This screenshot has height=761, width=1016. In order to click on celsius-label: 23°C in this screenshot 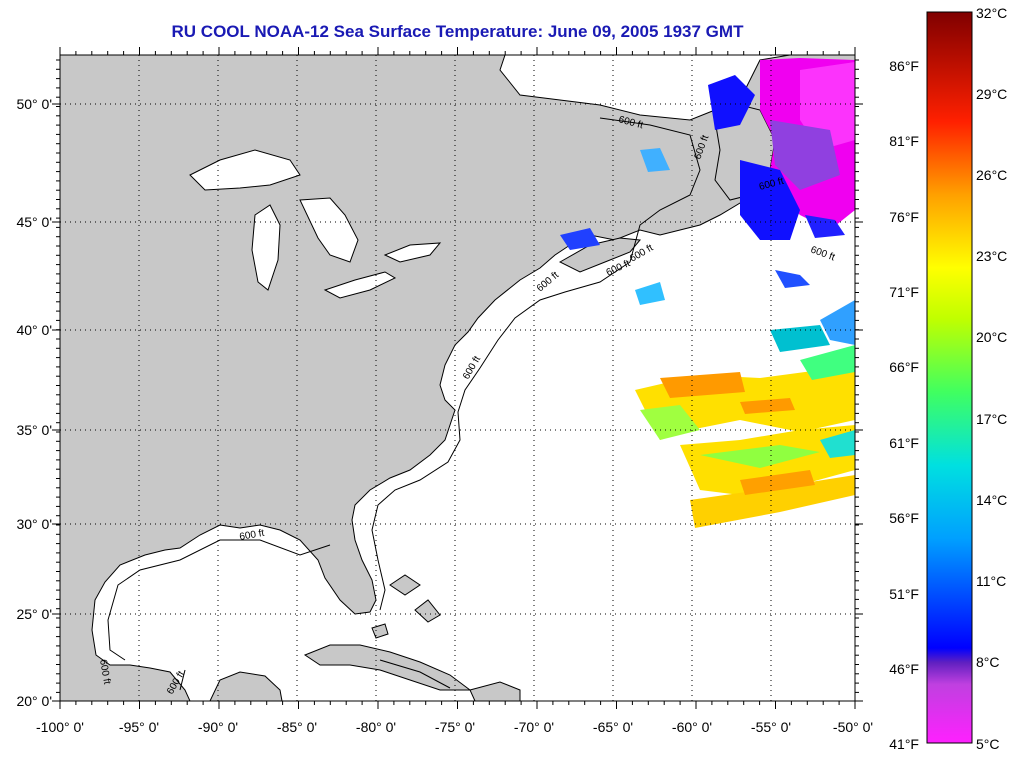, I will do `click(991, 256)`.